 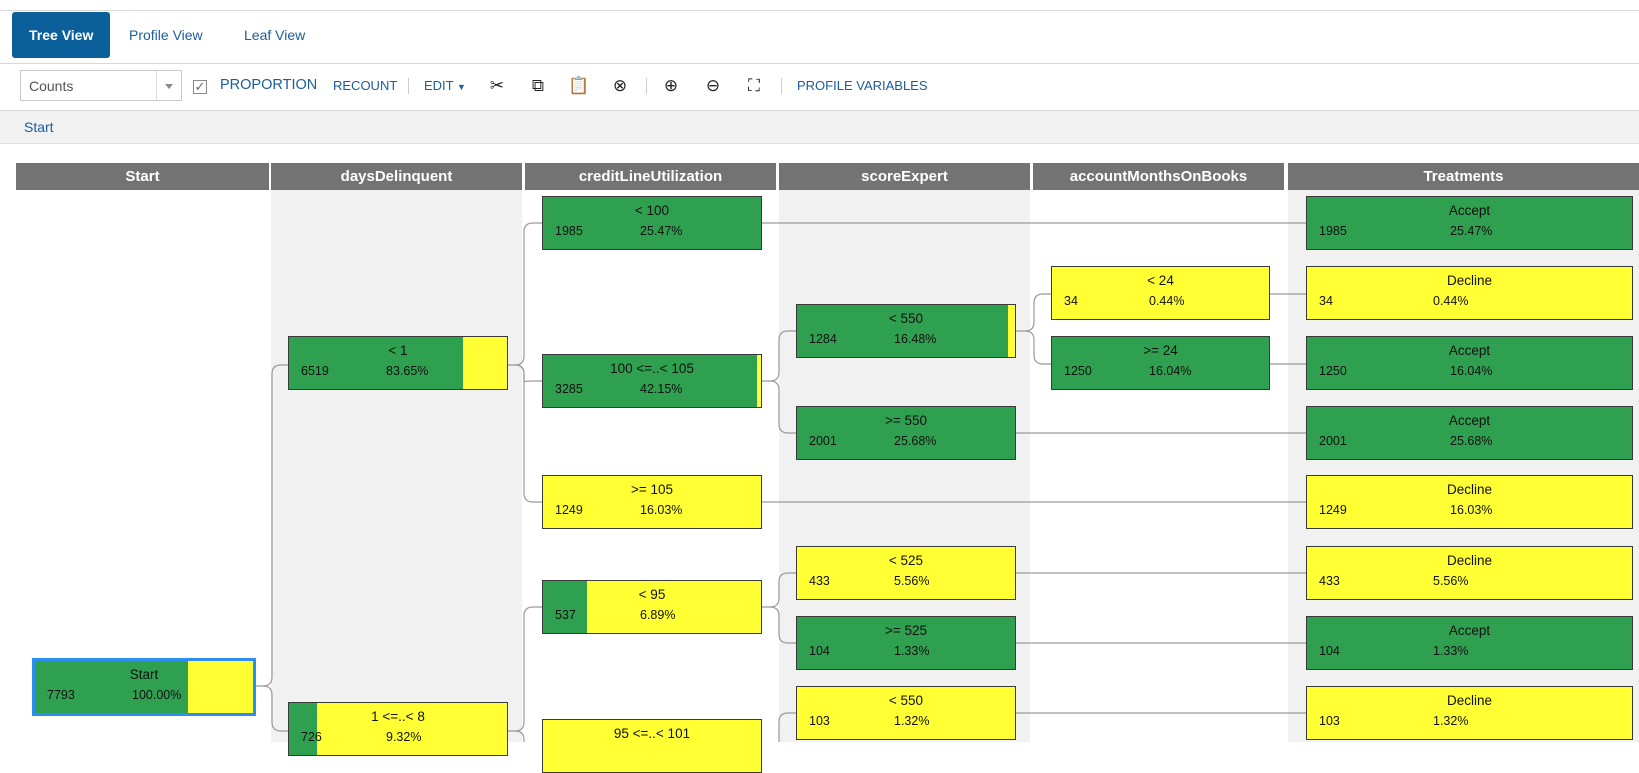 What do you see at coordinates (906, 643) in the screenshot?
I see `tree-node-score-expert-ge-525: >= 525 104 1.33%` at bounding box center [906, 643].